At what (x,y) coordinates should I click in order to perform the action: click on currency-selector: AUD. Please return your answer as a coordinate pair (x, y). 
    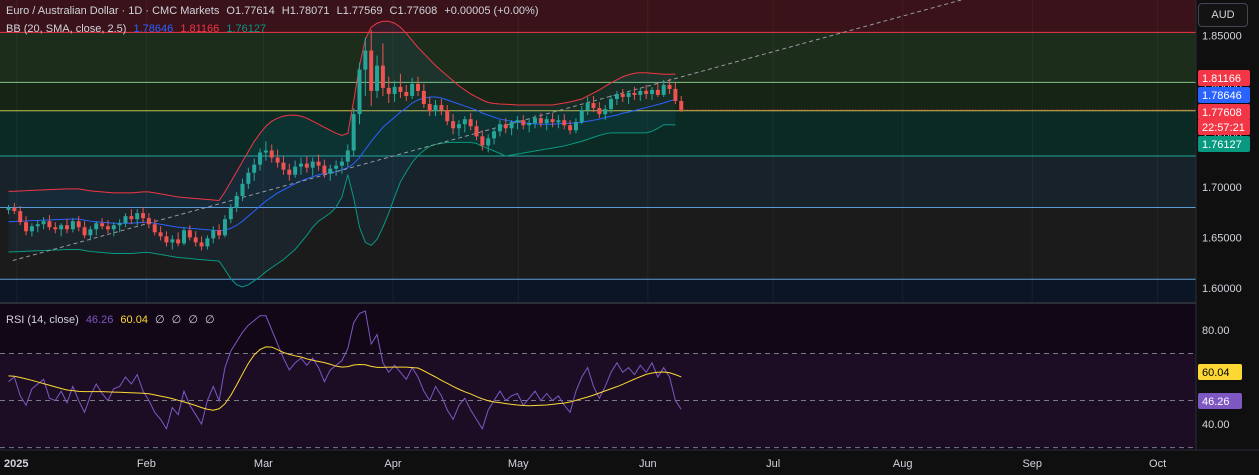
    Looking at the image, I should click on (1223, 15).